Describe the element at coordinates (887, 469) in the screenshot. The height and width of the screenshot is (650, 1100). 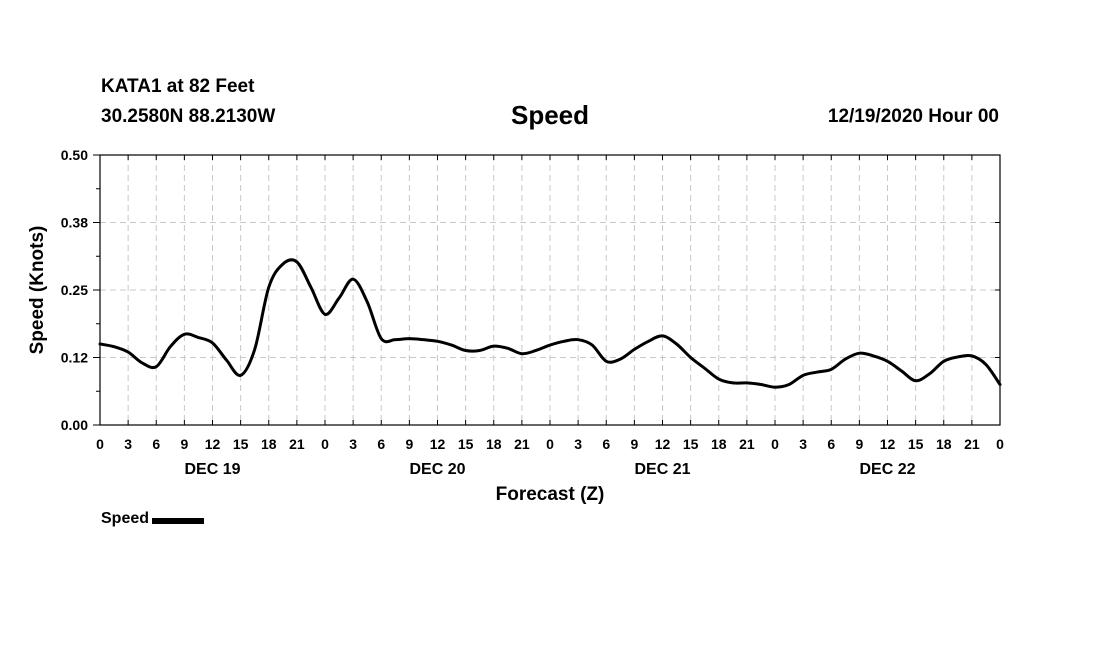
I see `x-day-label: DEC 22` at that location.